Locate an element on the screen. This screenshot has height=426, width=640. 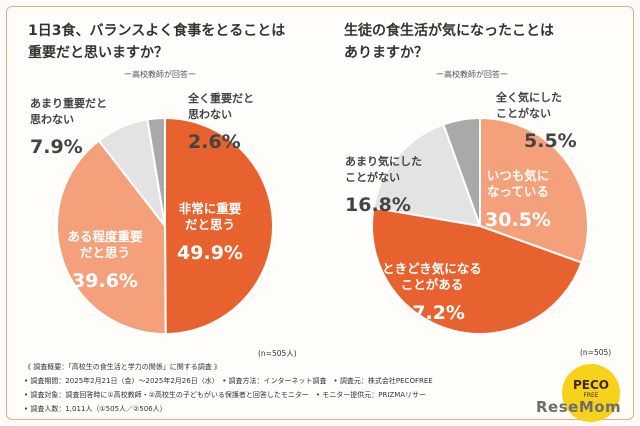
left-title-line-2: 重要だと思いますか？ is located at coordinates (98, 53).